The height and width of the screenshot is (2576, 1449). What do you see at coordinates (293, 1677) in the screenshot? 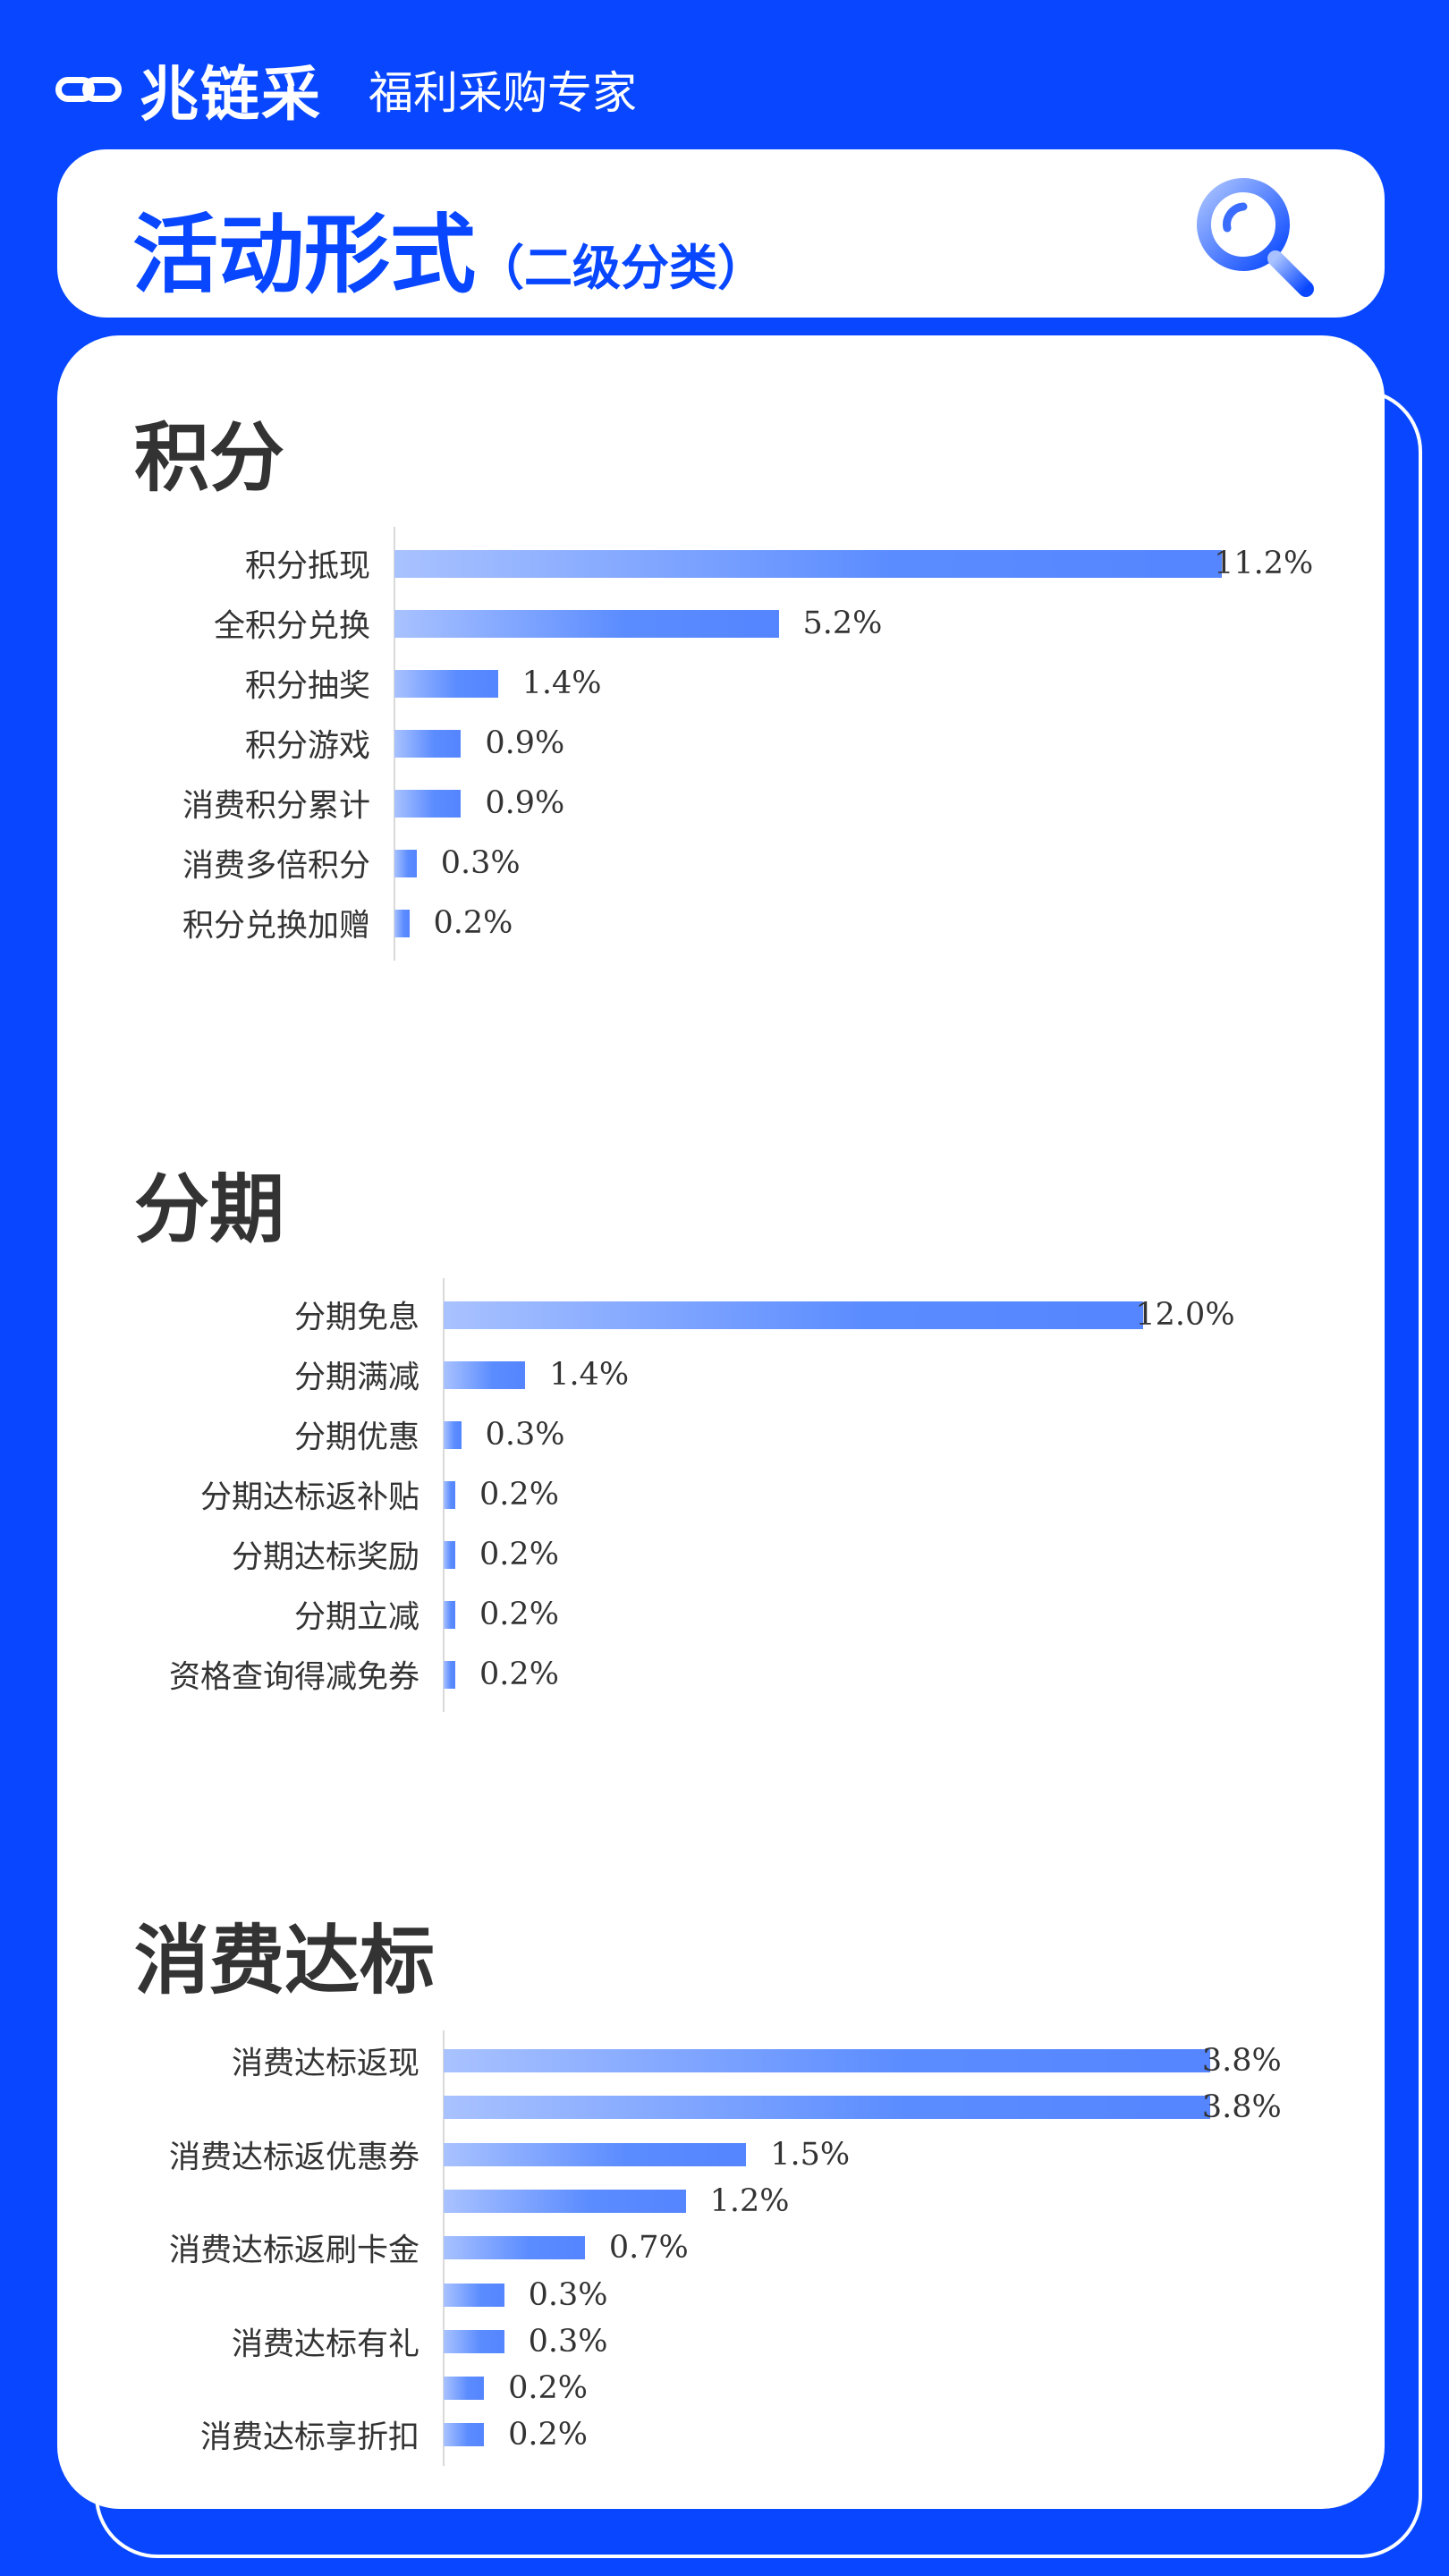
I see `category-label: 资格查询得减免券` at bounding box center [293, 1677].